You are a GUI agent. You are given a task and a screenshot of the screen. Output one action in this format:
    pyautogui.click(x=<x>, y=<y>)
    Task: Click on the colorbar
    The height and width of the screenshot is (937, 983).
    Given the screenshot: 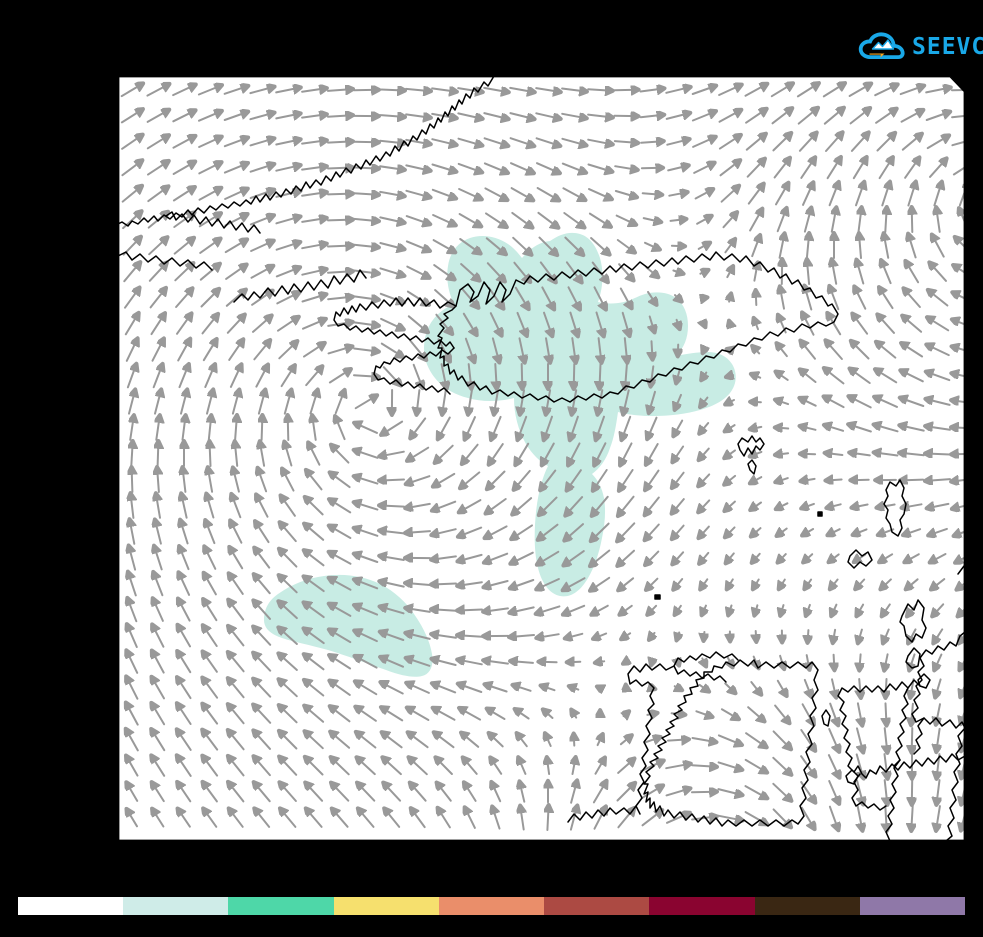 What is the action you would take?
    pyautogui.click(x=491, y=906)
    